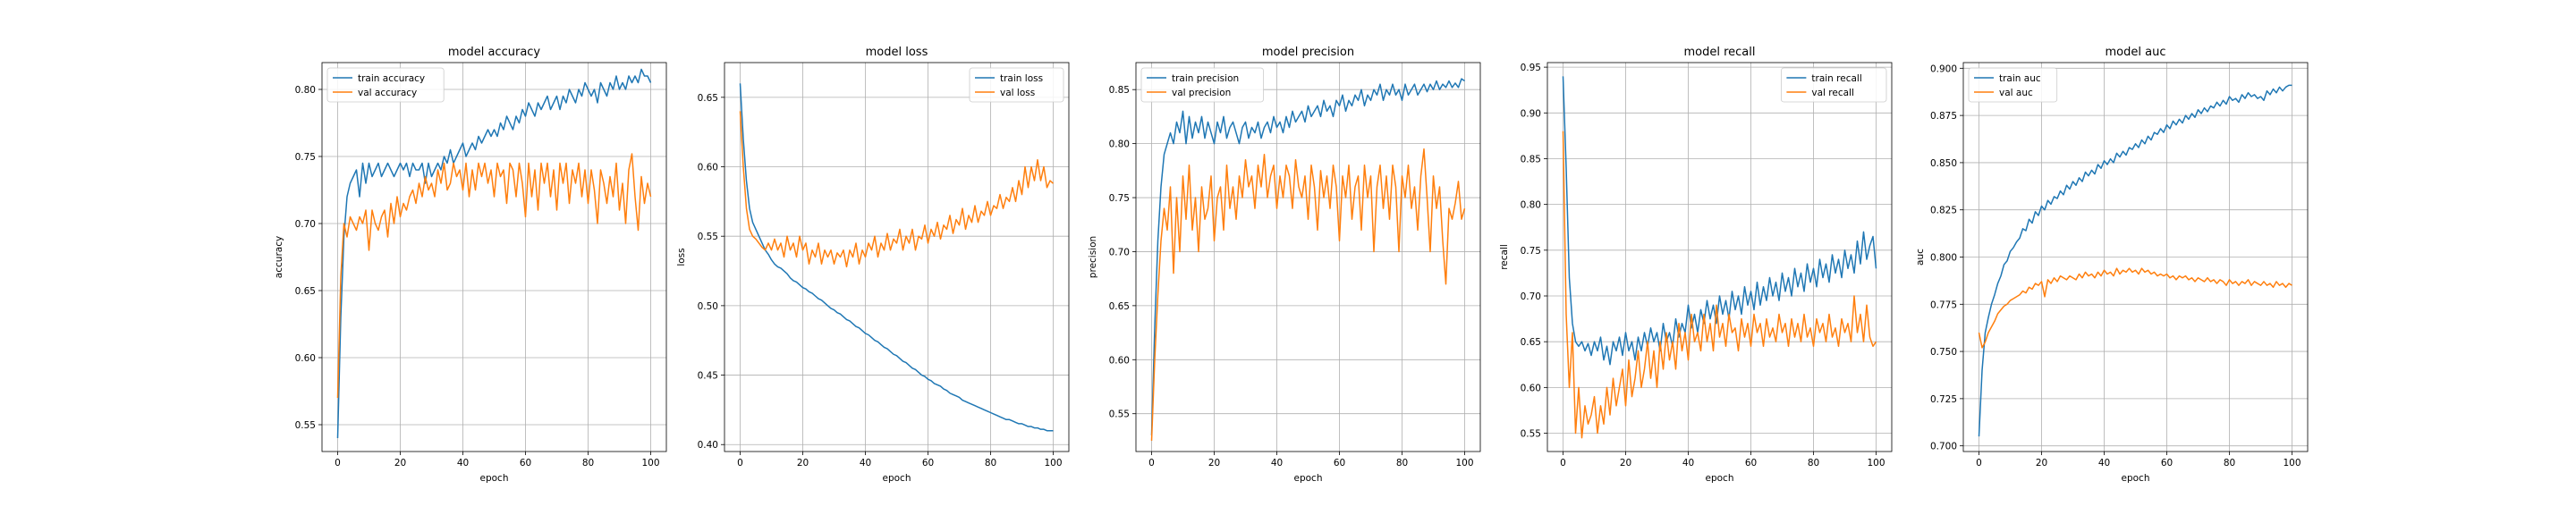  Describe the element at coordinates (2135, 260) in the screenshot. I see `series-line-train-auc` at that location.